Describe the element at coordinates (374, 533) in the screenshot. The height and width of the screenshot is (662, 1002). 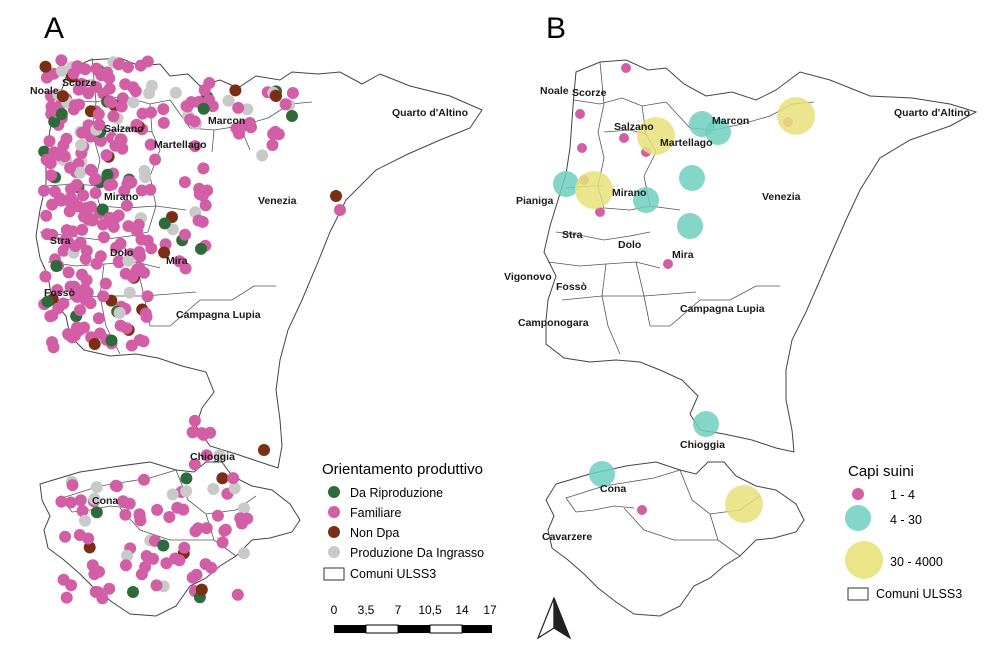
I see `legend-a-item-non-dpa: Non Dpa` at that location.